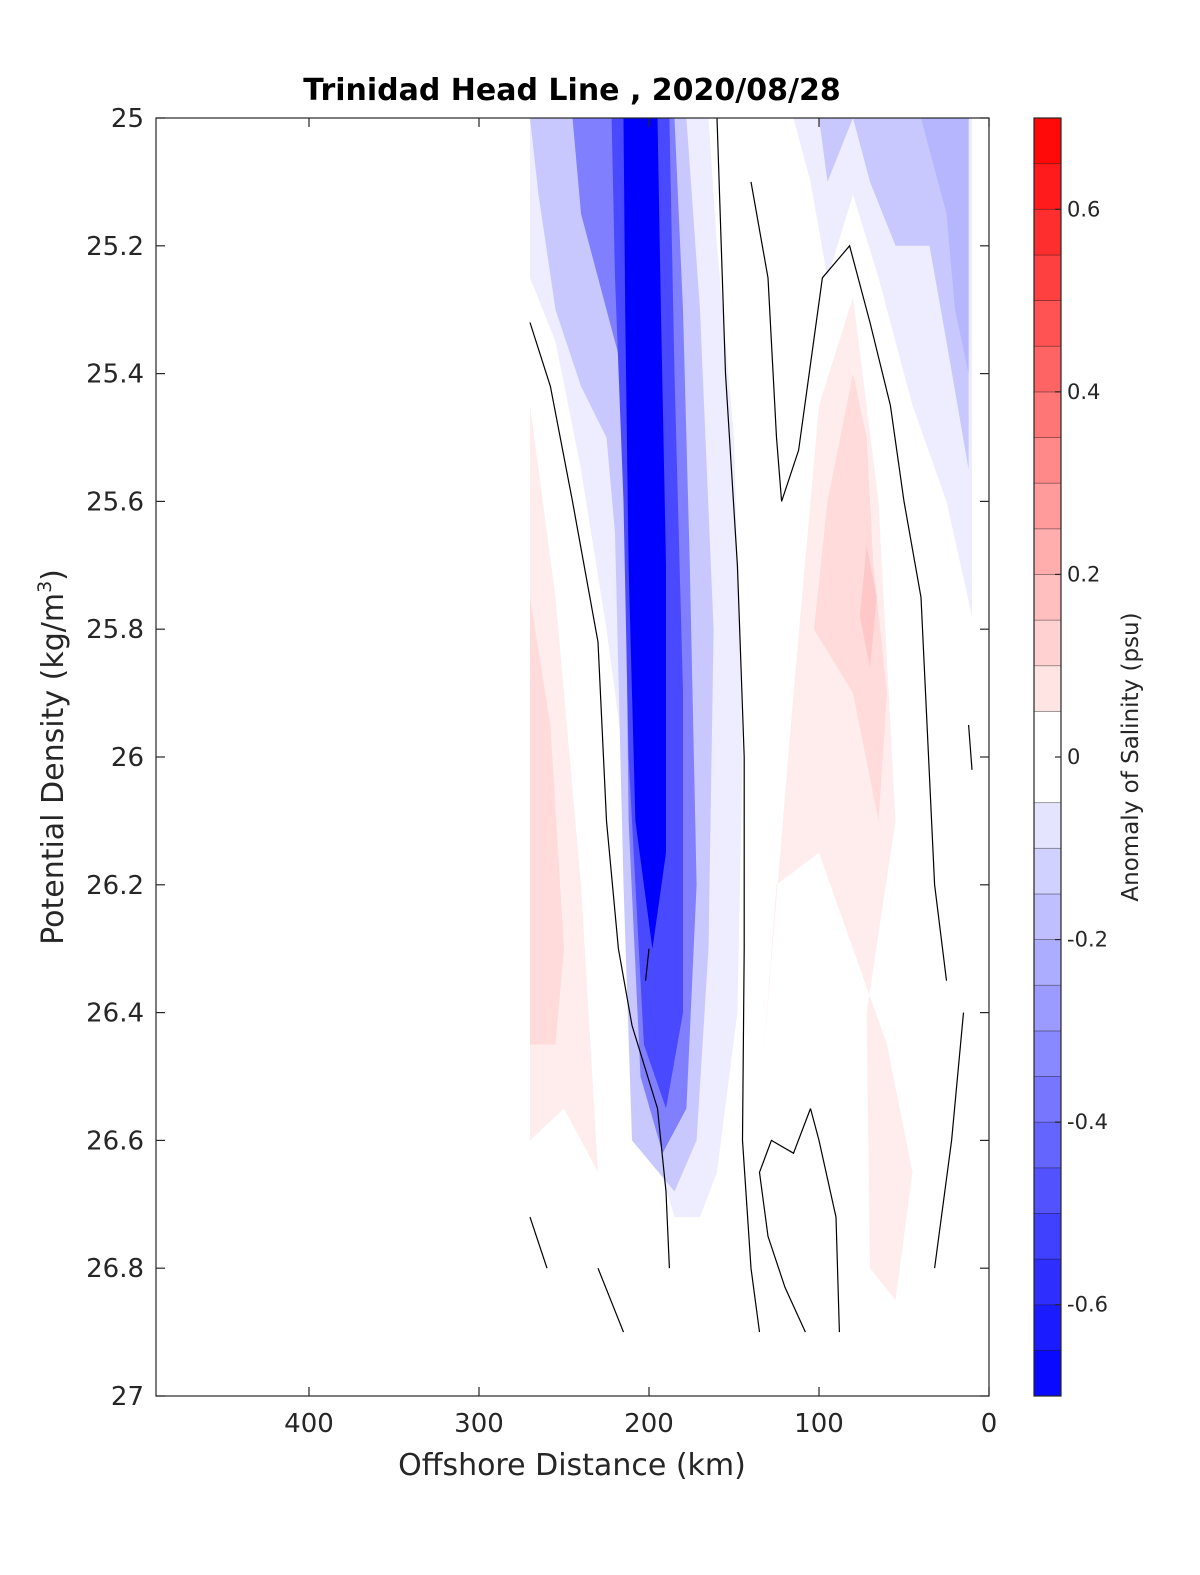 The image size is (1200, 1575). I want to click on anomaly-region-nearshore-negative-anomaly-core, so click(894, 294).